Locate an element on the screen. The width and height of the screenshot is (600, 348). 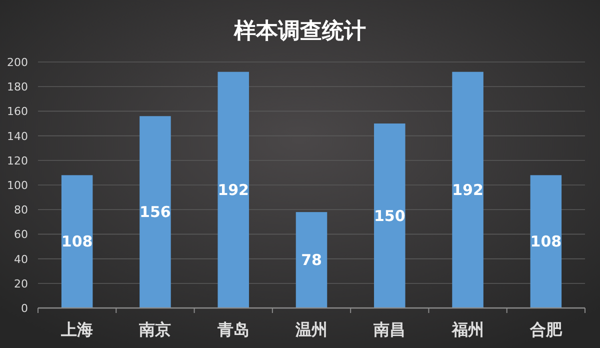
y-tick-label: 160 is located at coordinates (17, 111).